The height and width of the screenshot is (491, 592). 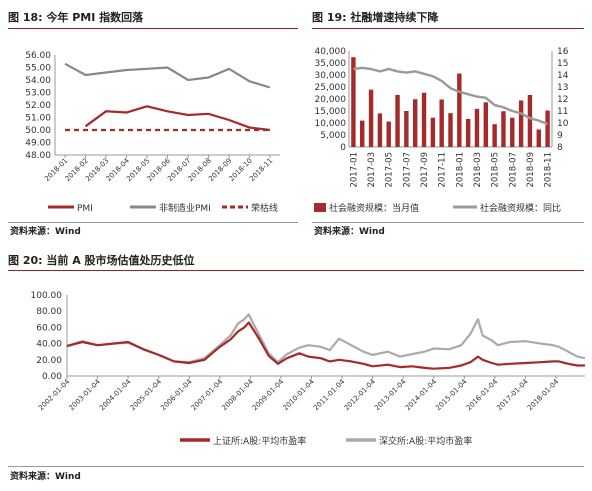 I want to click on pmi-y-tick-label: 56.00, so click(x=38, y=56).